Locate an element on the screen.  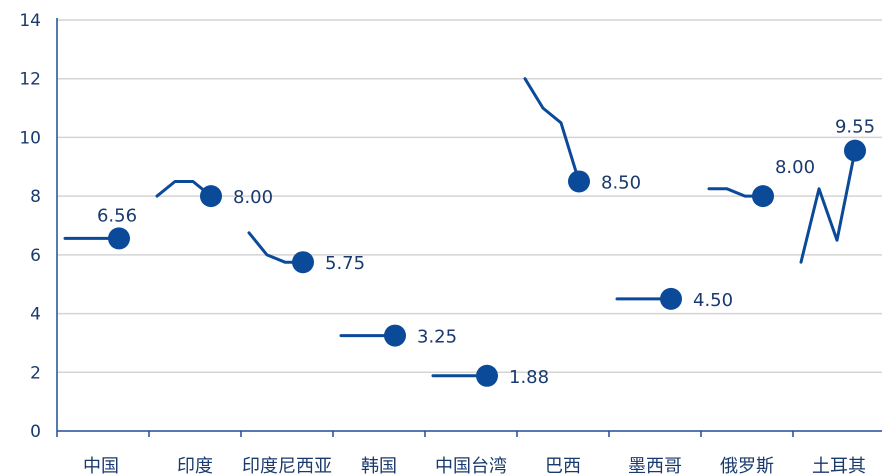
x-tick-label-7: 俄罗斯 is located at coordinates (747, 466).